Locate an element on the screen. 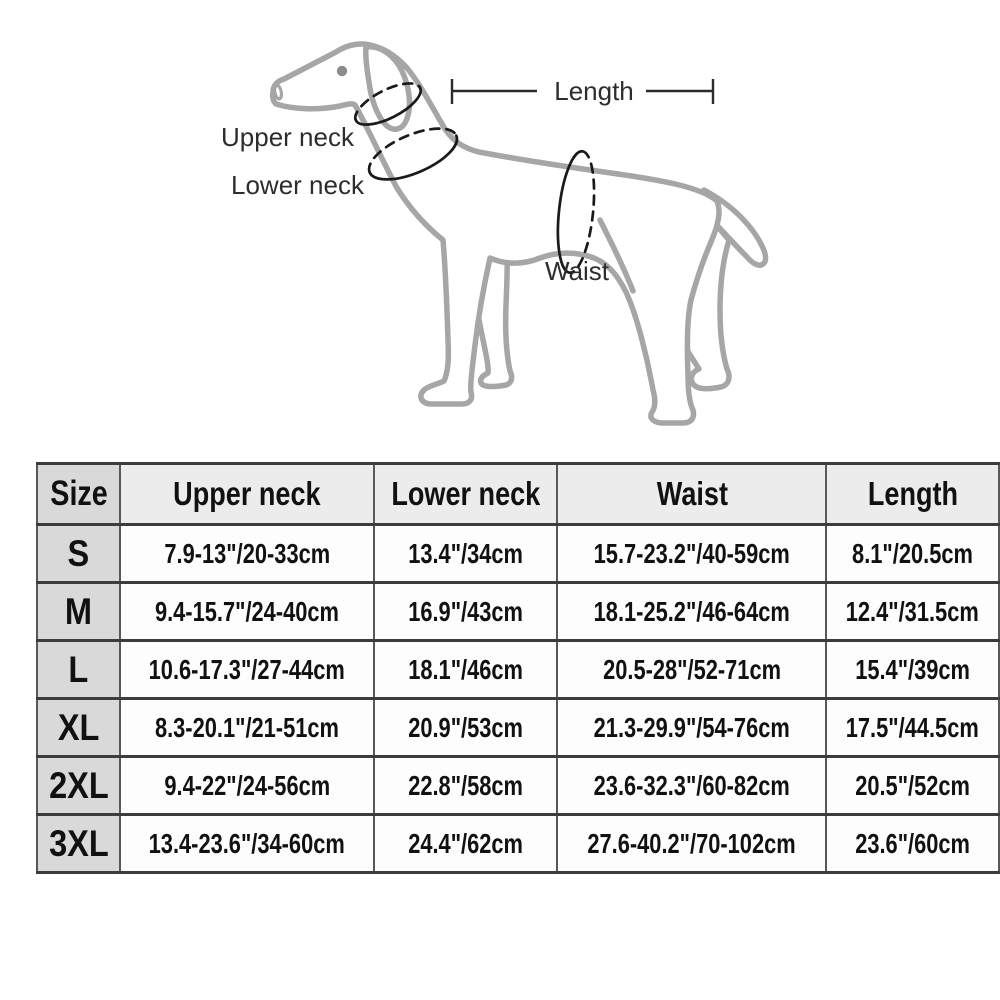 Image resolution: width=1000 pixels, height=1000 pixels. length-measure-line is located at coordinates (582, 91).